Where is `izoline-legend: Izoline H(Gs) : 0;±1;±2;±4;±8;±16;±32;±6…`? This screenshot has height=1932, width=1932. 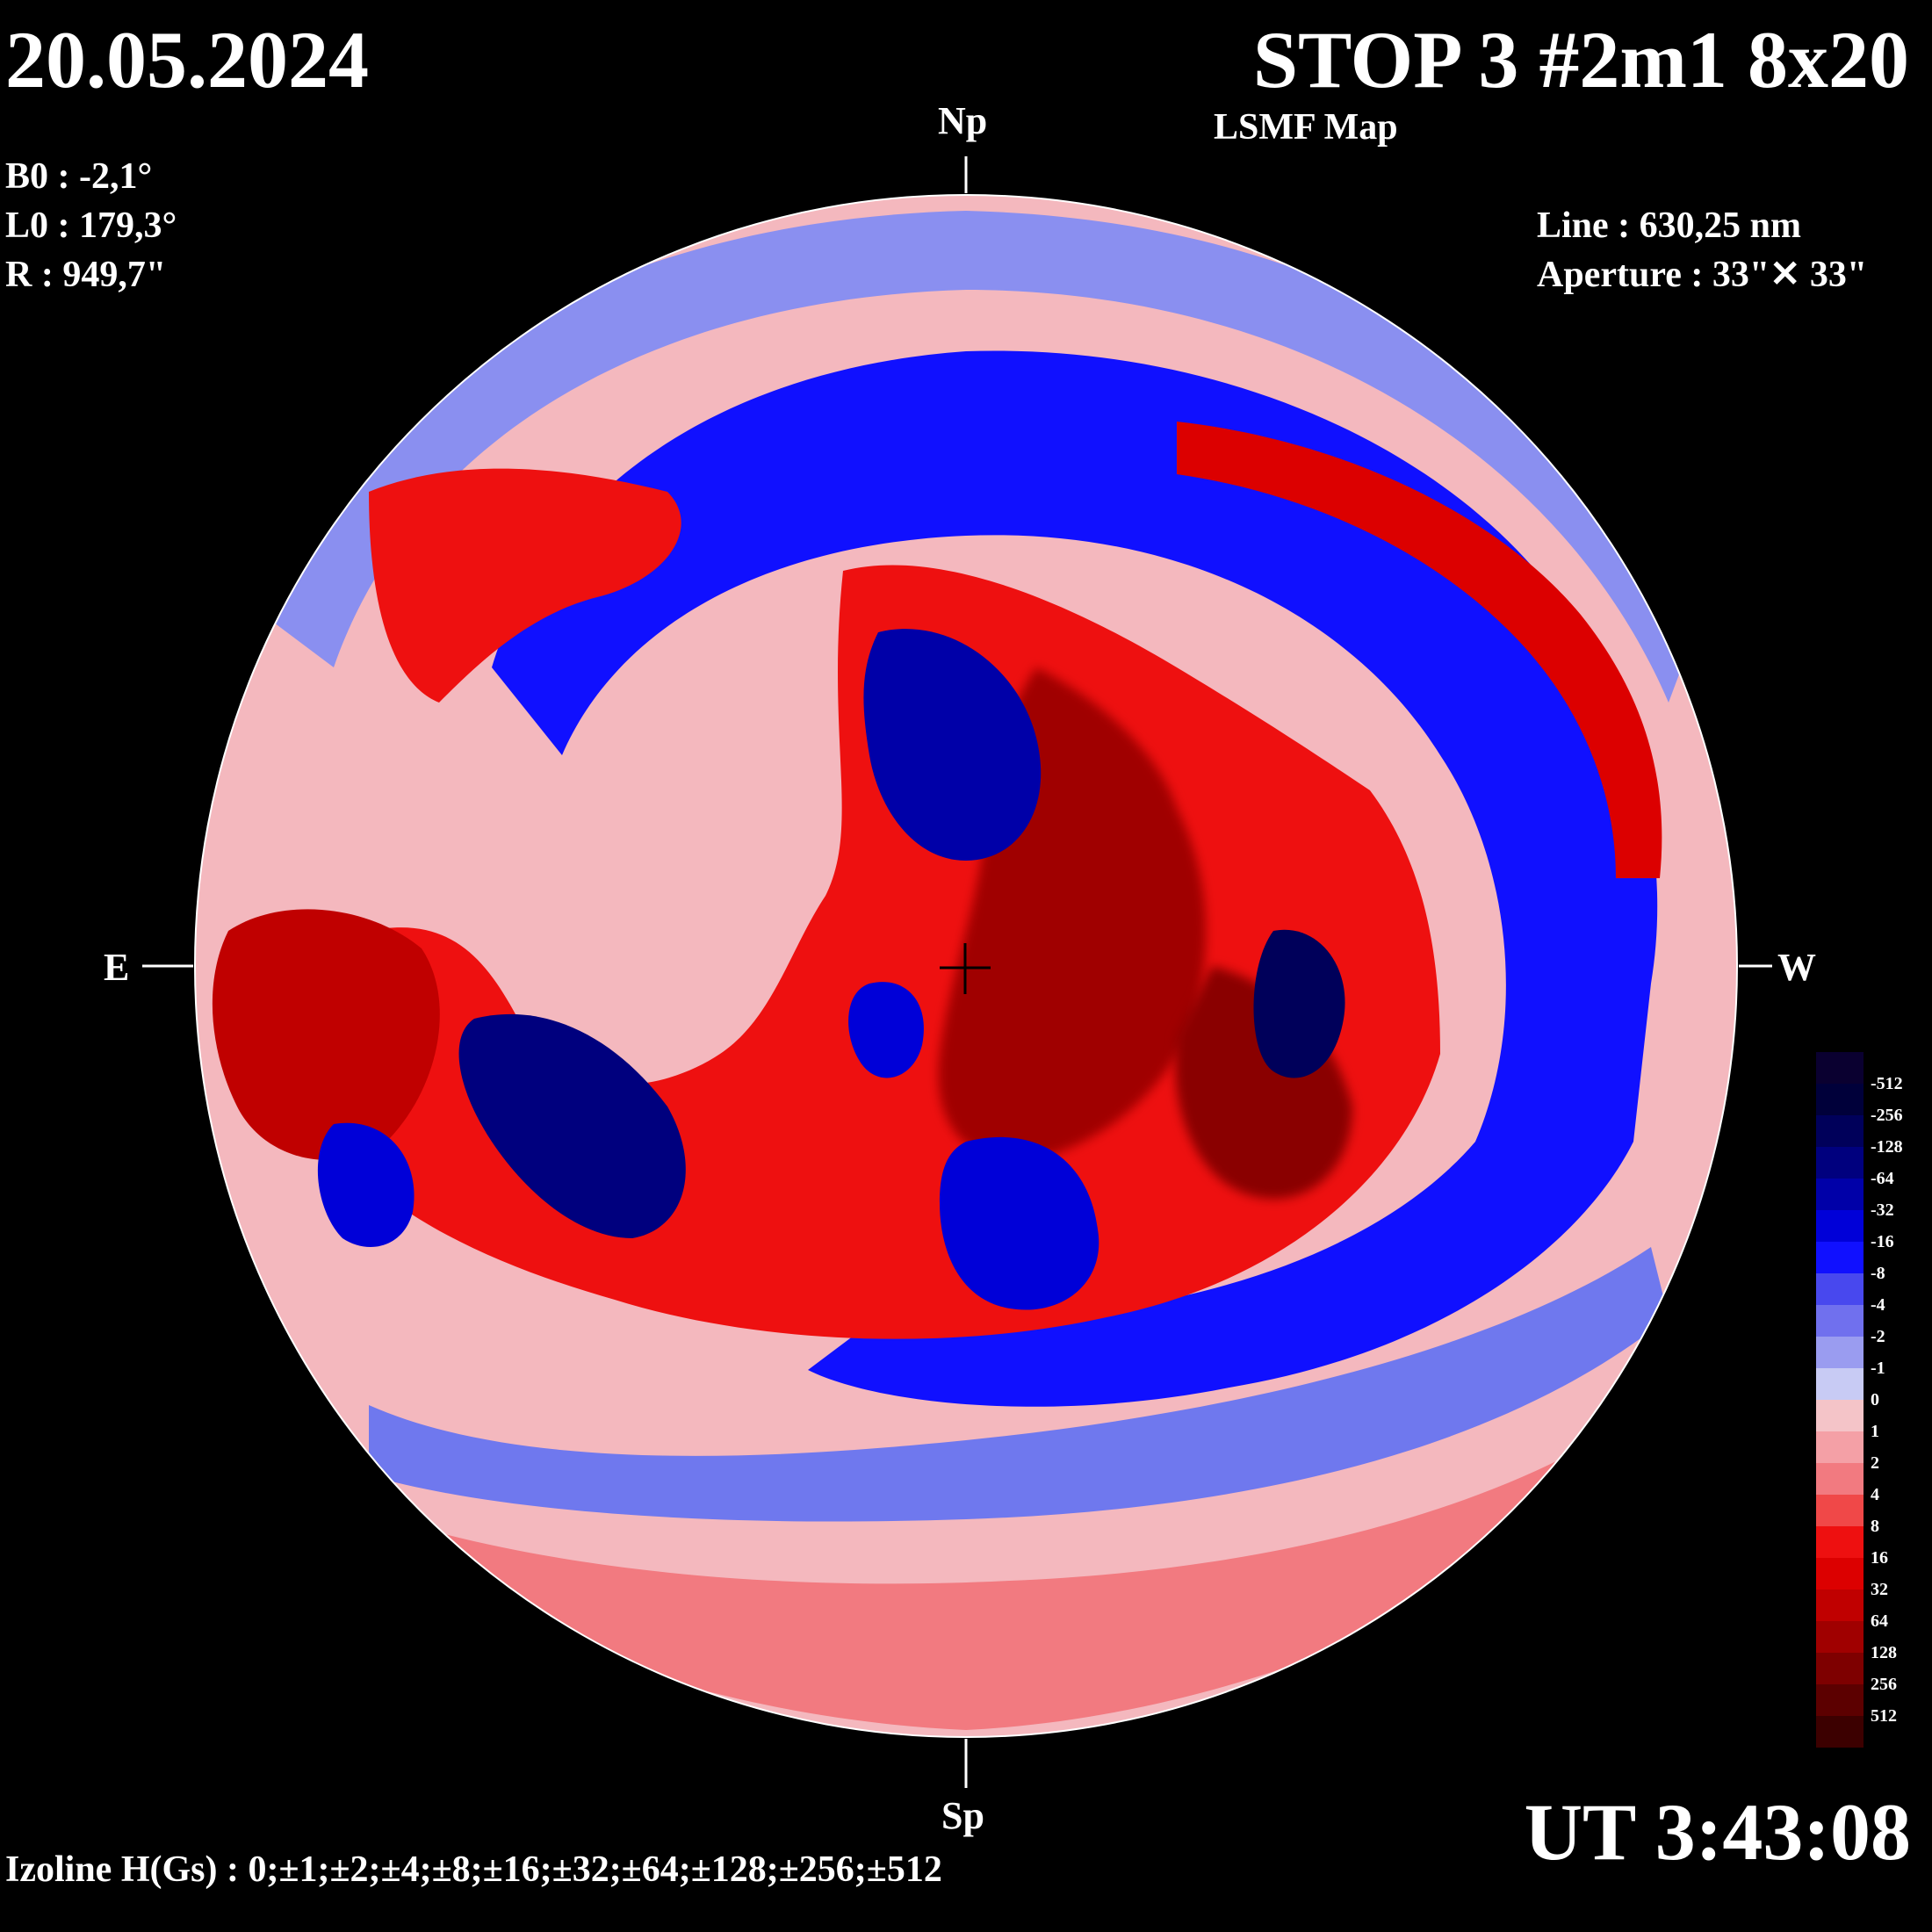
izoline-legend: Izoline H(Gs) : 0;±1;±2;±4;±8;±16;±32;±6… is located at coordinates (474, 1869).